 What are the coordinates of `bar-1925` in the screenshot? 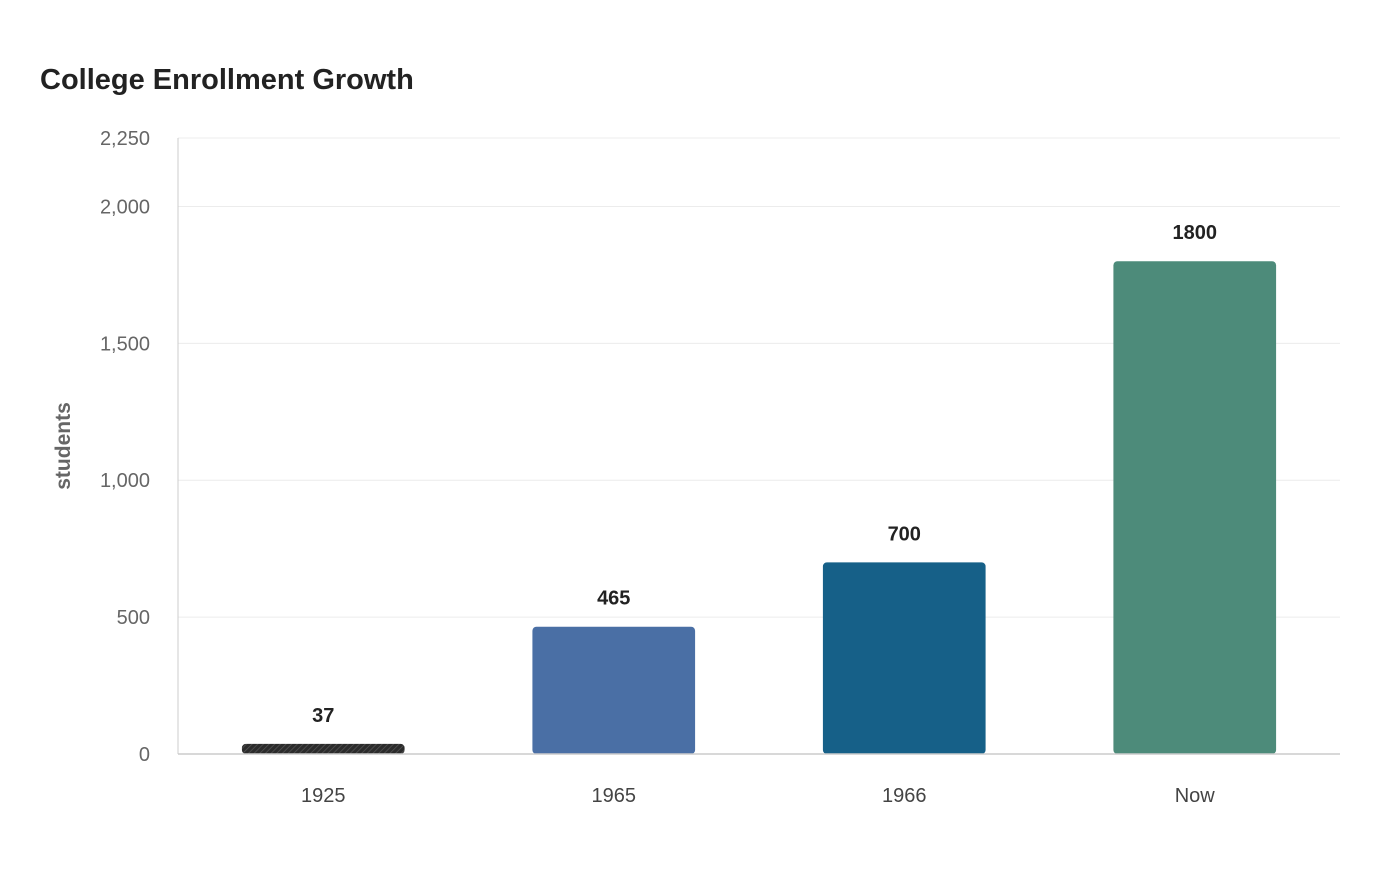 It's located at (323, 748).